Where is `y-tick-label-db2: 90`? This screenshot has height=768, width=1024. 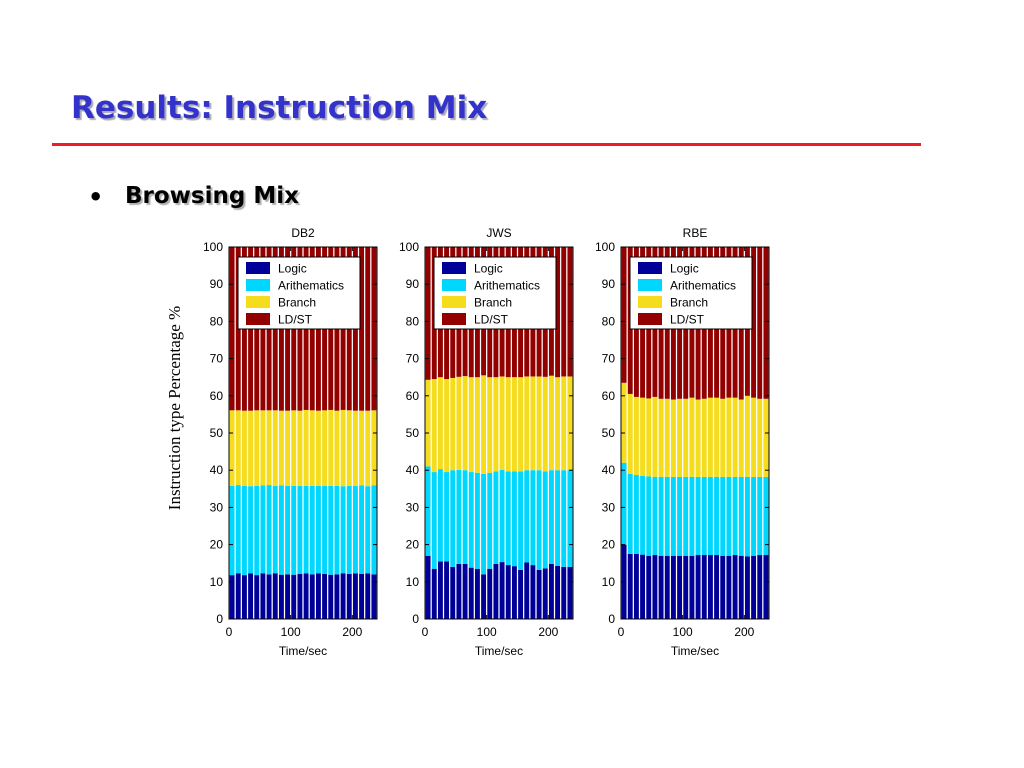
y-tick-label-db2: 90 is located at coordinates (217, 284).